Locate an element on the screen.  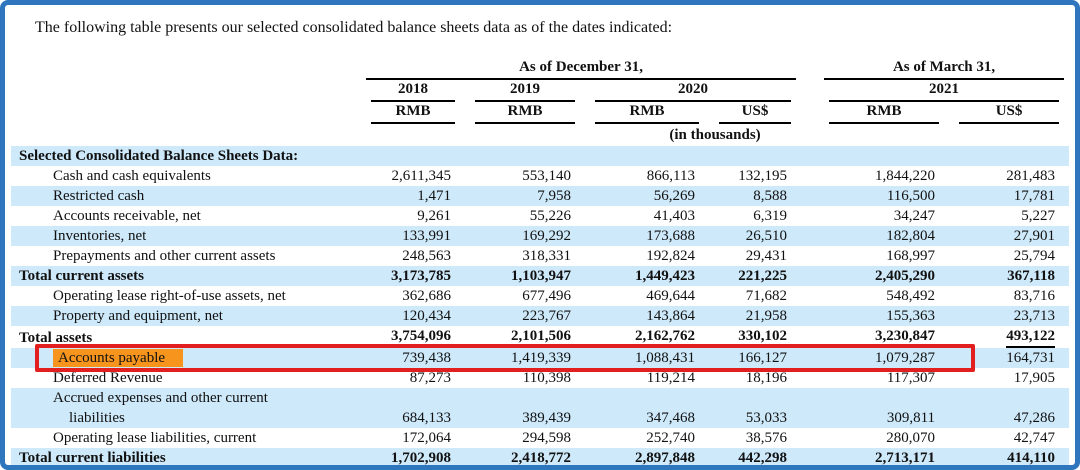
value-cell: 173,688 is located at coordinates (670, 236).